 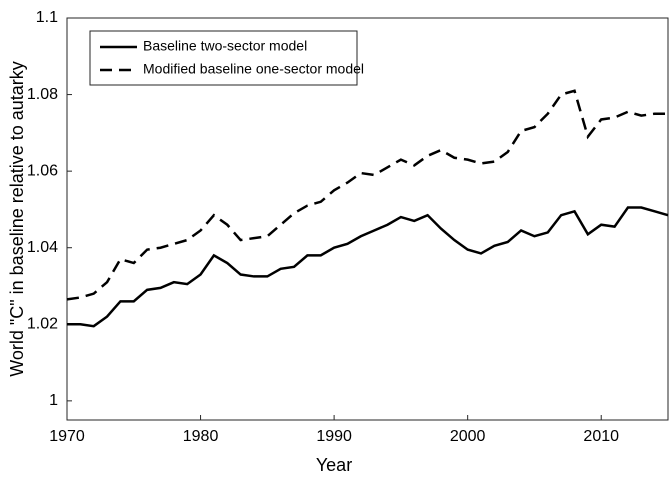 What do you see at coordinates (42, 94) in the screenshot?
I see `y-tick-label: 1.08` at bounding box center [42, 94].